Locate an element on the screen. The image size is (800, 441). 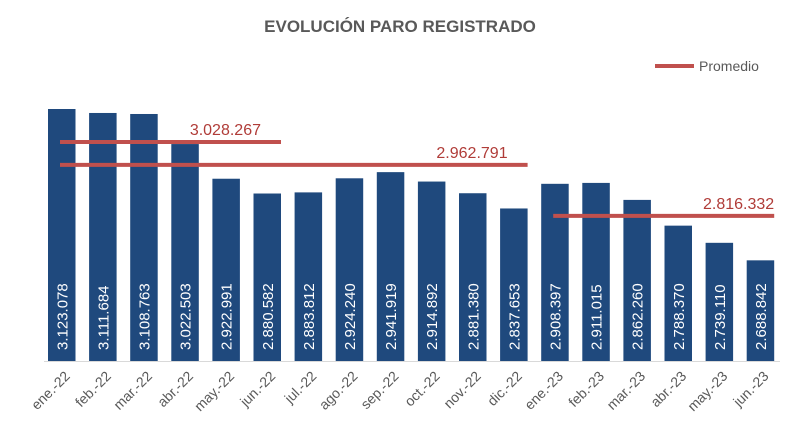
data-label: 2.837.653 is located at coordinates (514, 316).